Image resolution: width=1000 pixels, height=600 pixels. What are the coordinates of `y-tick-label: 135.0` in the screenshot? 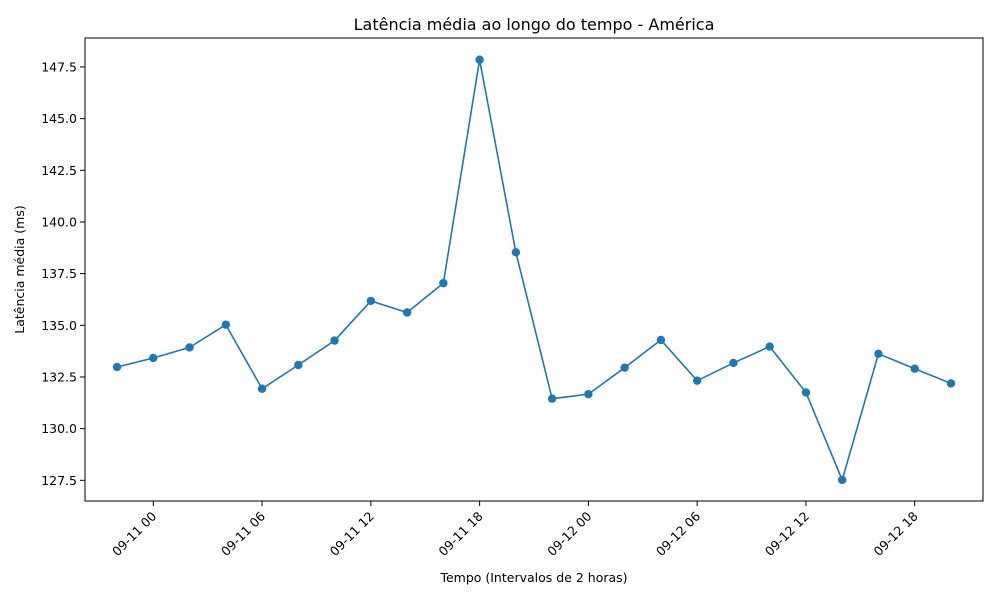 It's located at (59, 325).